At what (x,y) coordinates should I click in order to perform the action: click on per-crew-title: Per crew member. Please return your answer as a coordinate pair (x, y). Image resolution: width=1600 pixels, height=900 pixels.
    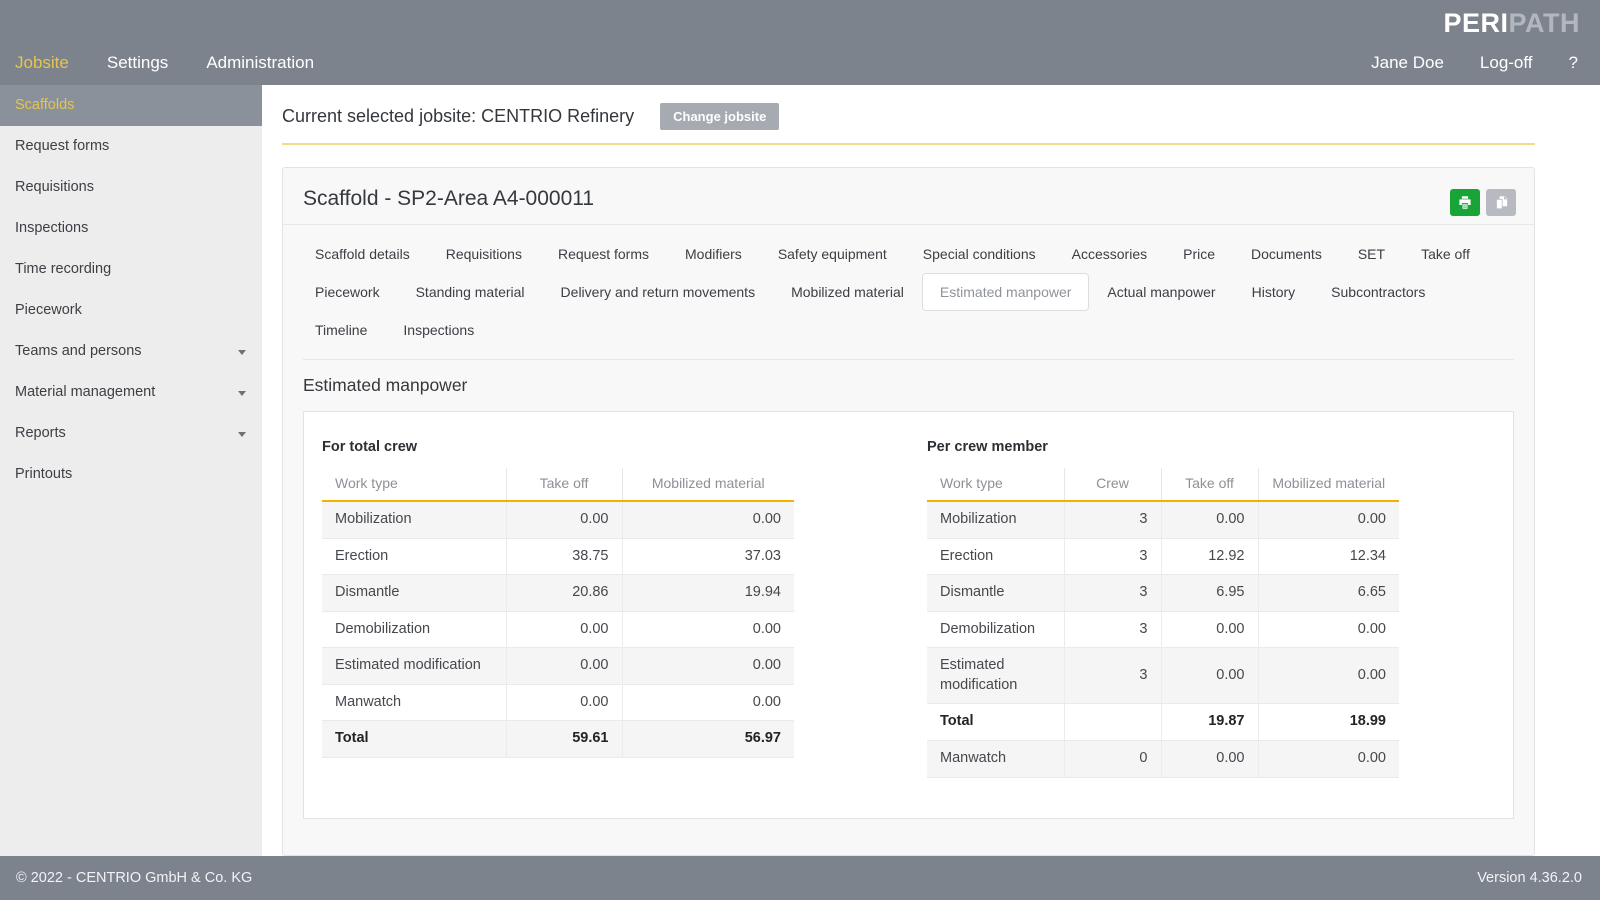
    Looking at the image, I should click on (987, 447).